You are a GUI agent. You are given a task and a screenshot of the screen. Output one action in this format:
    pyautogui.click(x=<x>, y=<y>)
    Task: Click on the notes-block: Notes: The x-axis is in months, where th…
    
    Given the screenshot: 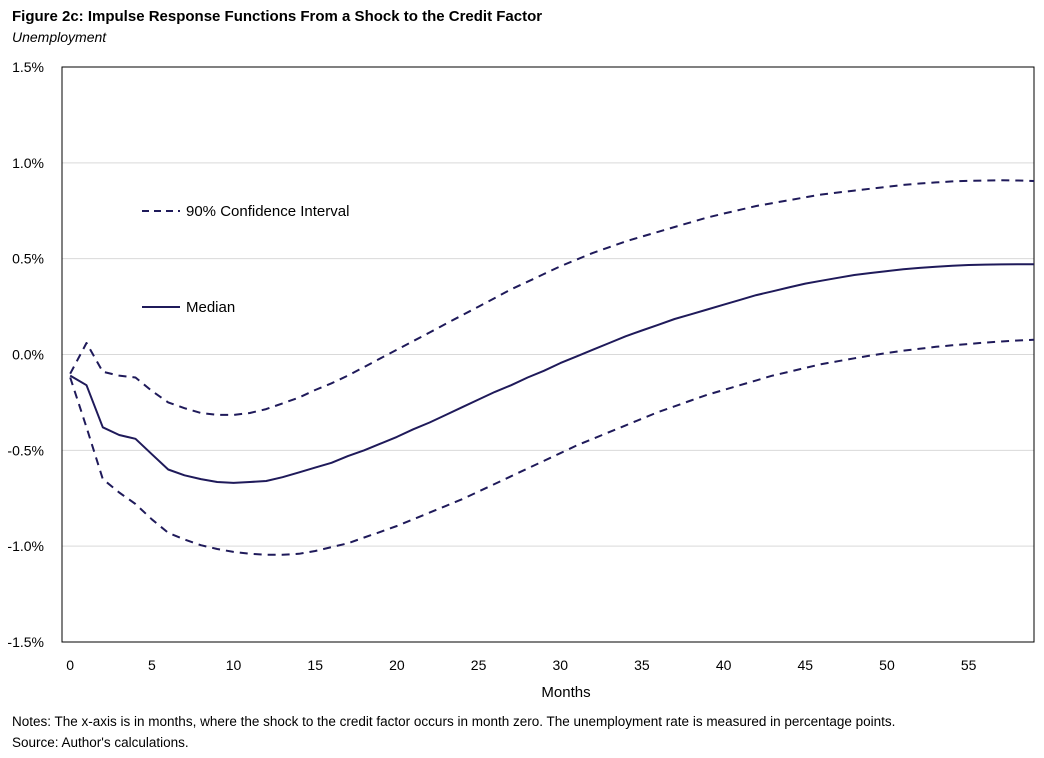 What is the action you would take?
    pyautogui.click(x=453, y=732)
    